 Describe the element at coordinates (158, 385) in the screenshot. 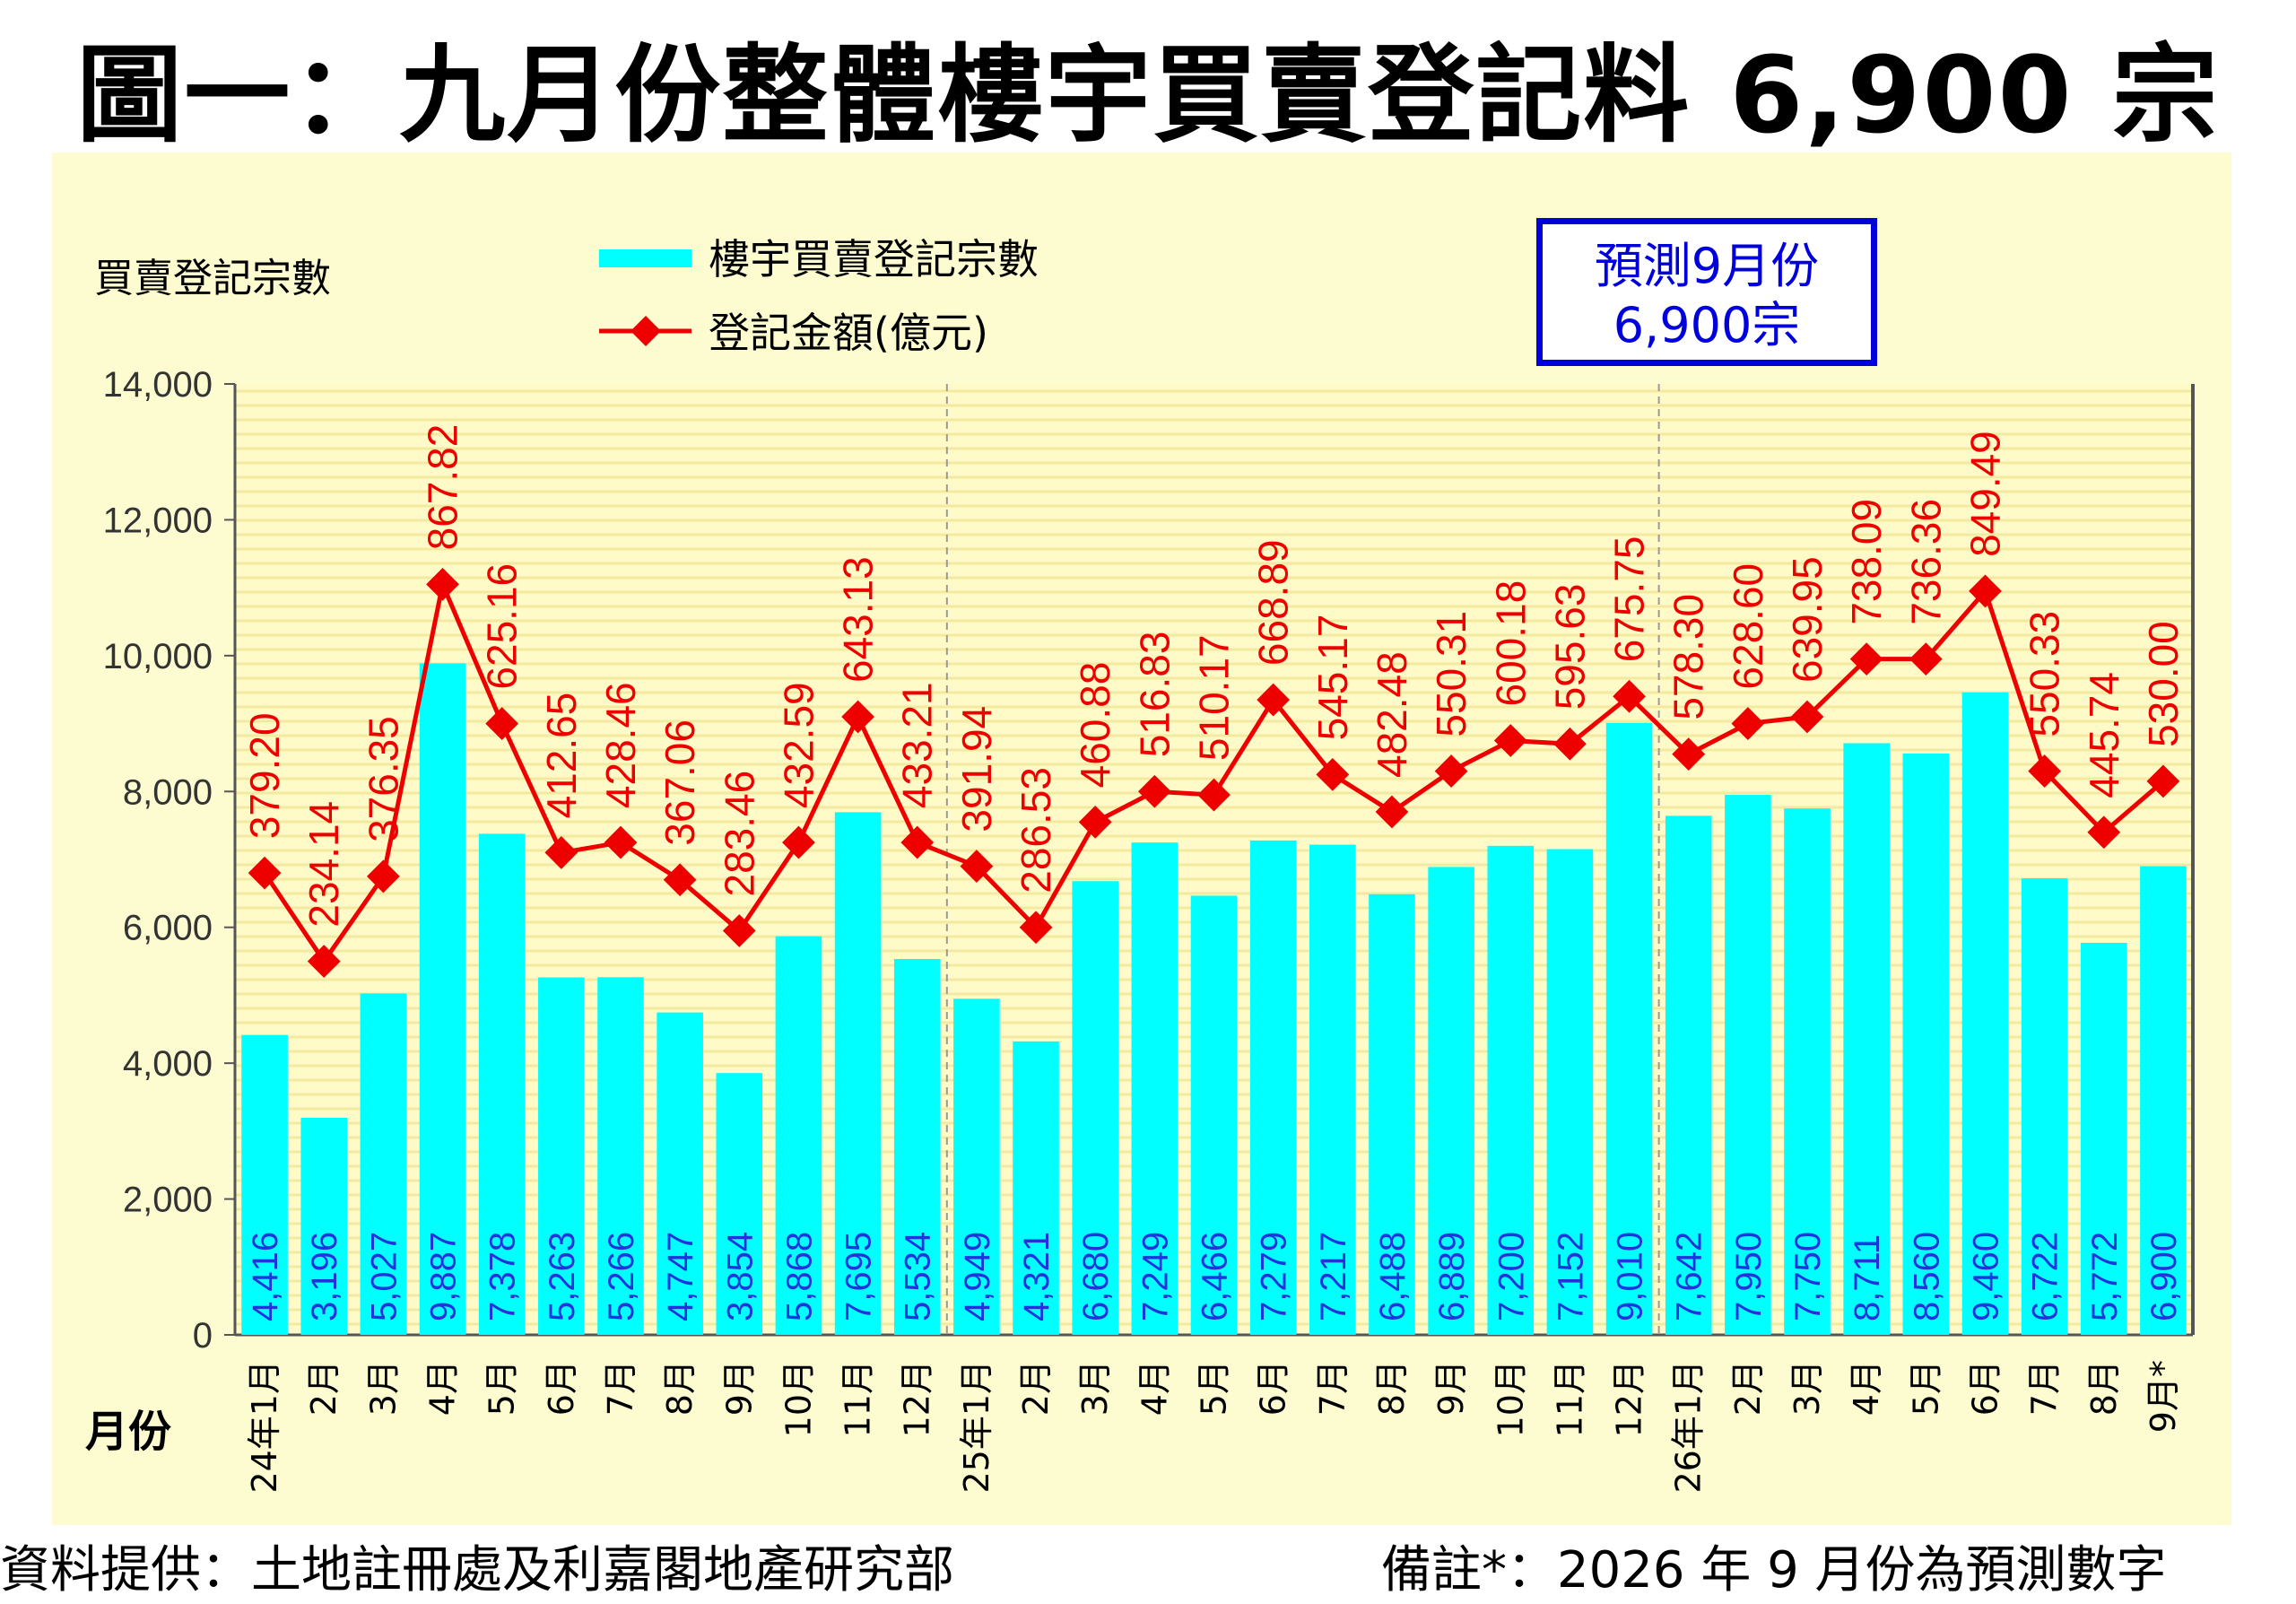

I see `y-tick-label: 14,000` at that location.